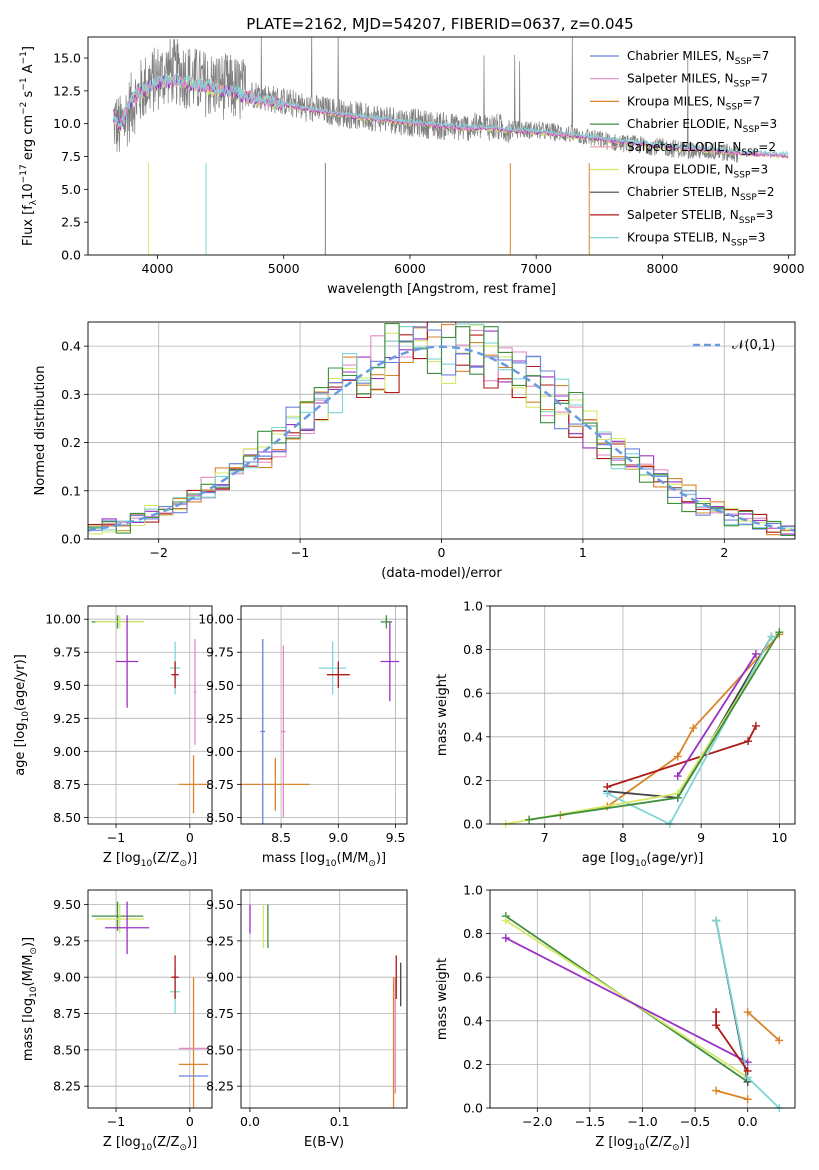  Describe the element at coordinates (697, 172) in the screenshot. I see `legend-label: Kroupa ELODIE, NSSP​=3` at that location.